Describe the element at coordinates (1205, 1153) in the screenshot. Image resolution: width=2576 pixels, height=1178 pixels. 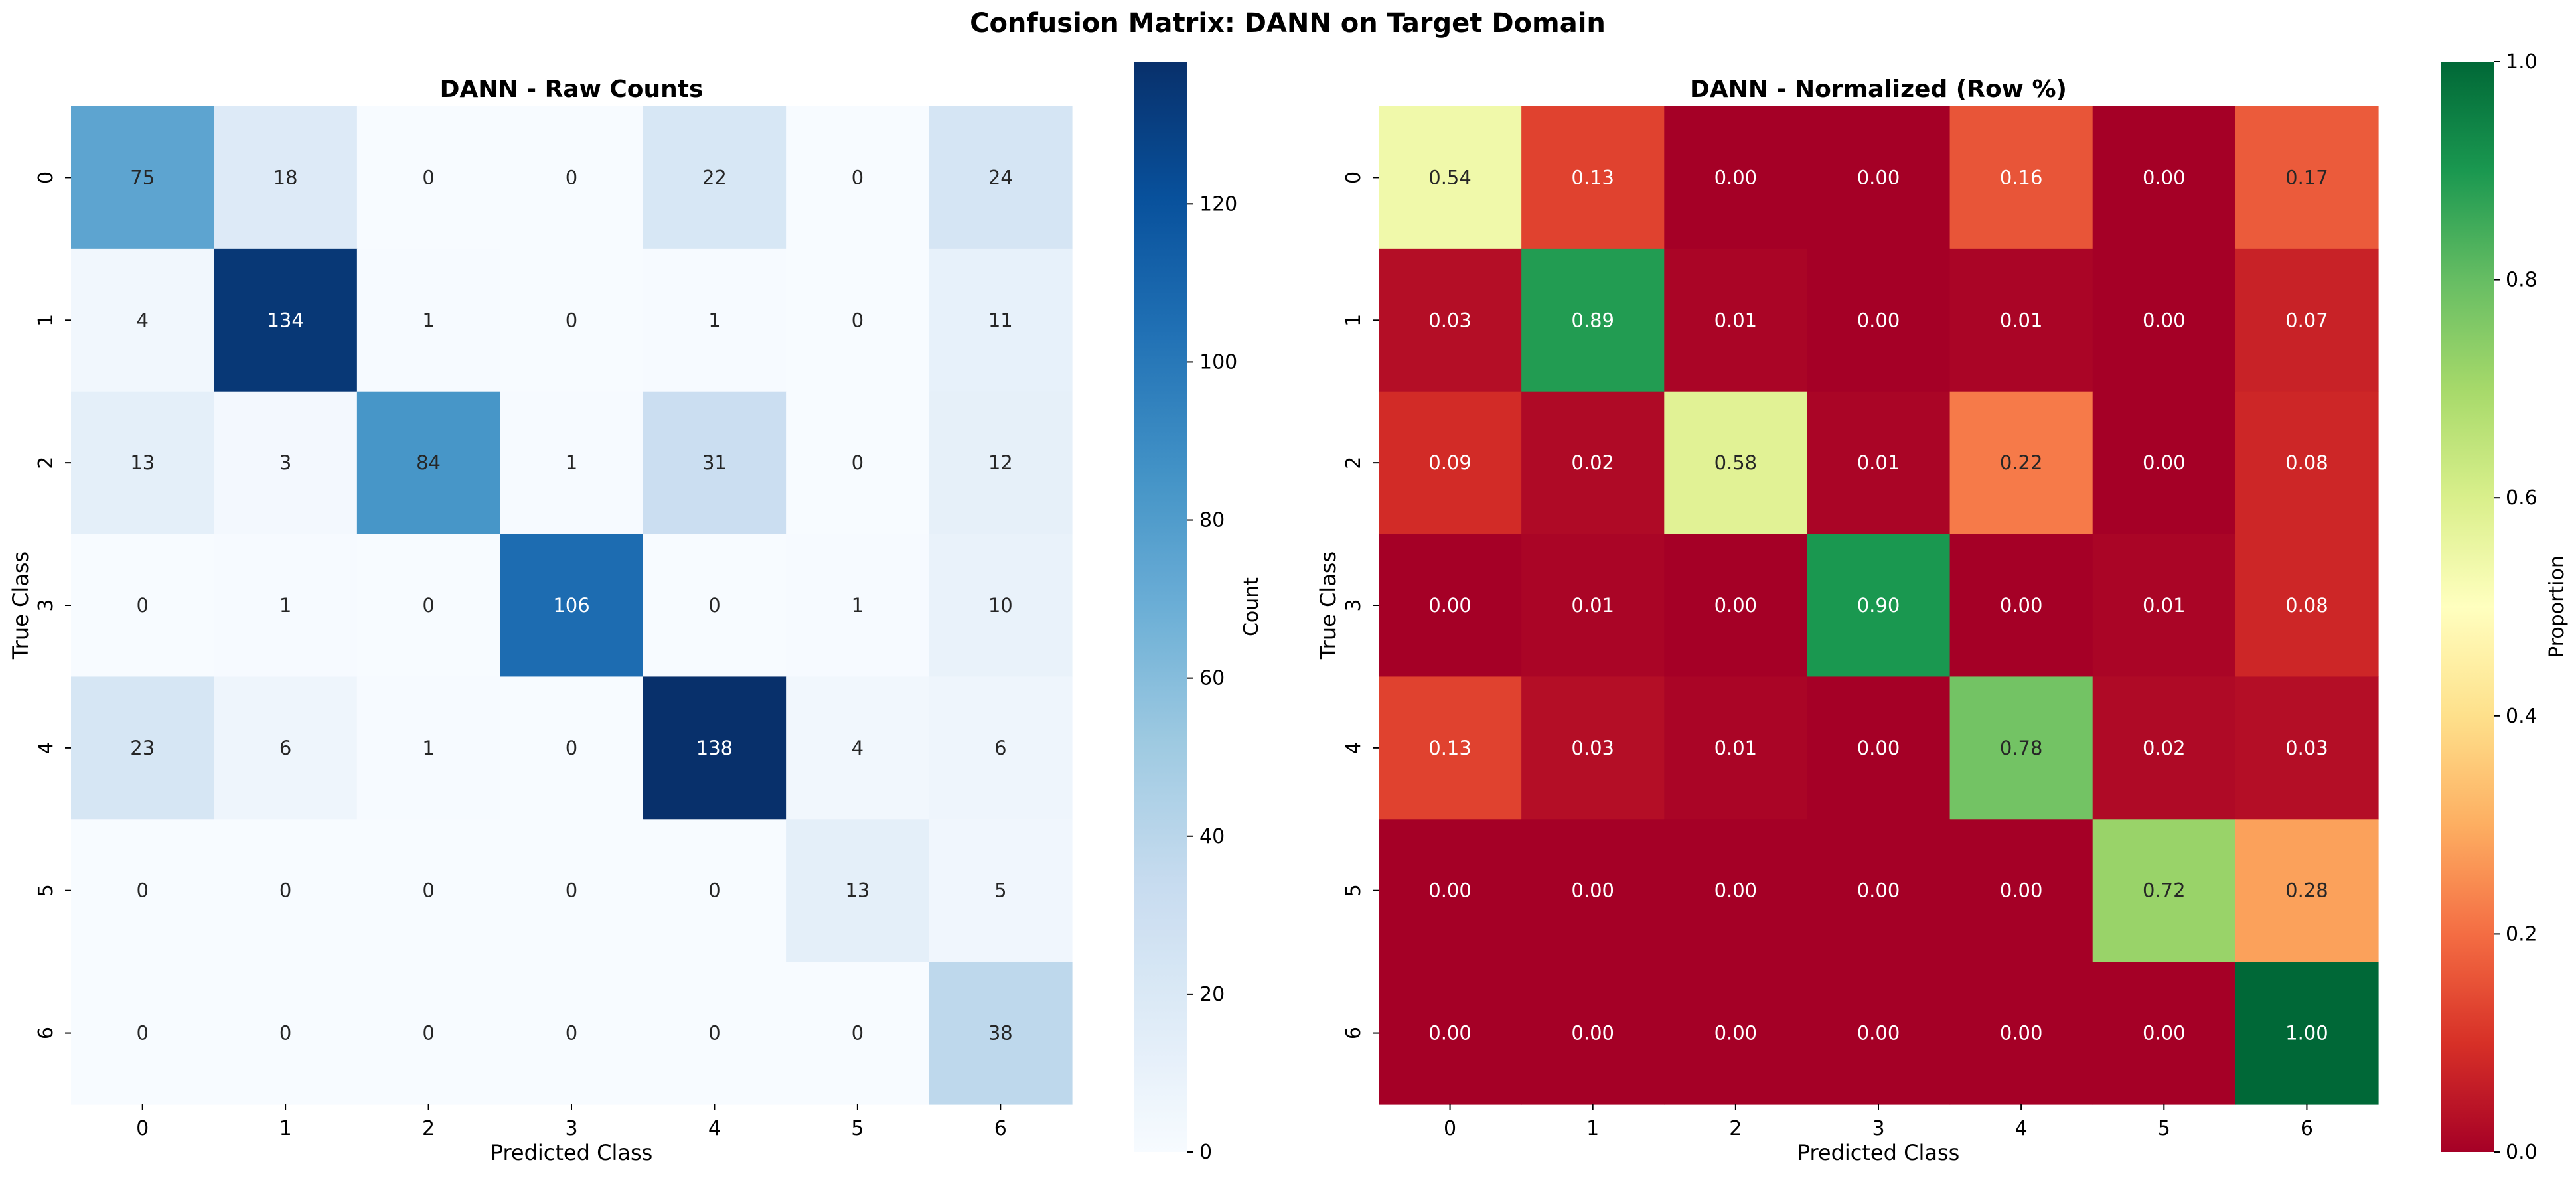
I see `colorbar-tick-label: 0` at that location.